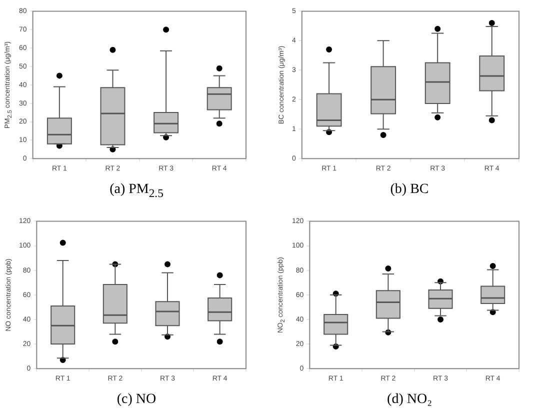  Describe the element at coordinates (137, 400) in the screenshot. I see `text: (c) NO` at that location.